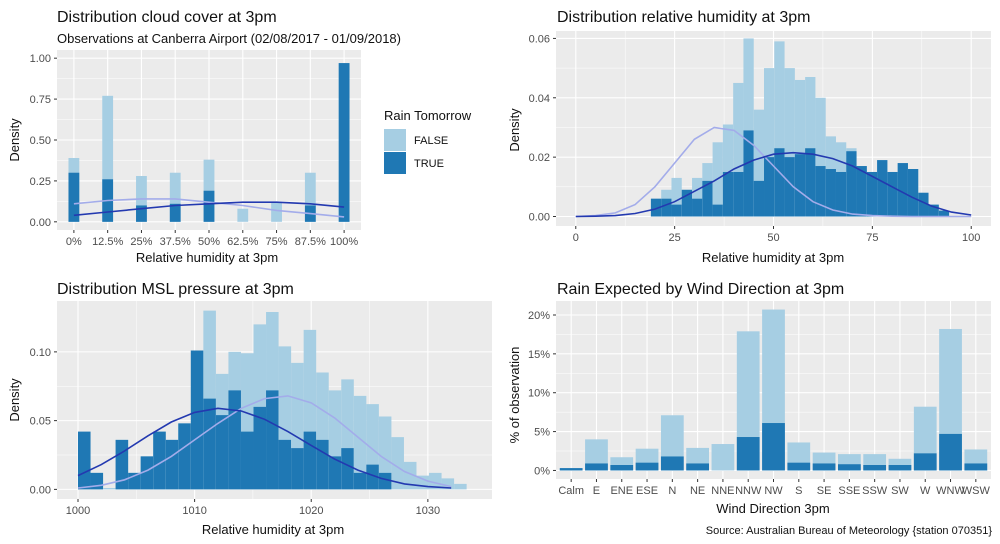 This screenshot has height=544, width=1000. I want to click on pressure-density-line-true, so click(264, 448).